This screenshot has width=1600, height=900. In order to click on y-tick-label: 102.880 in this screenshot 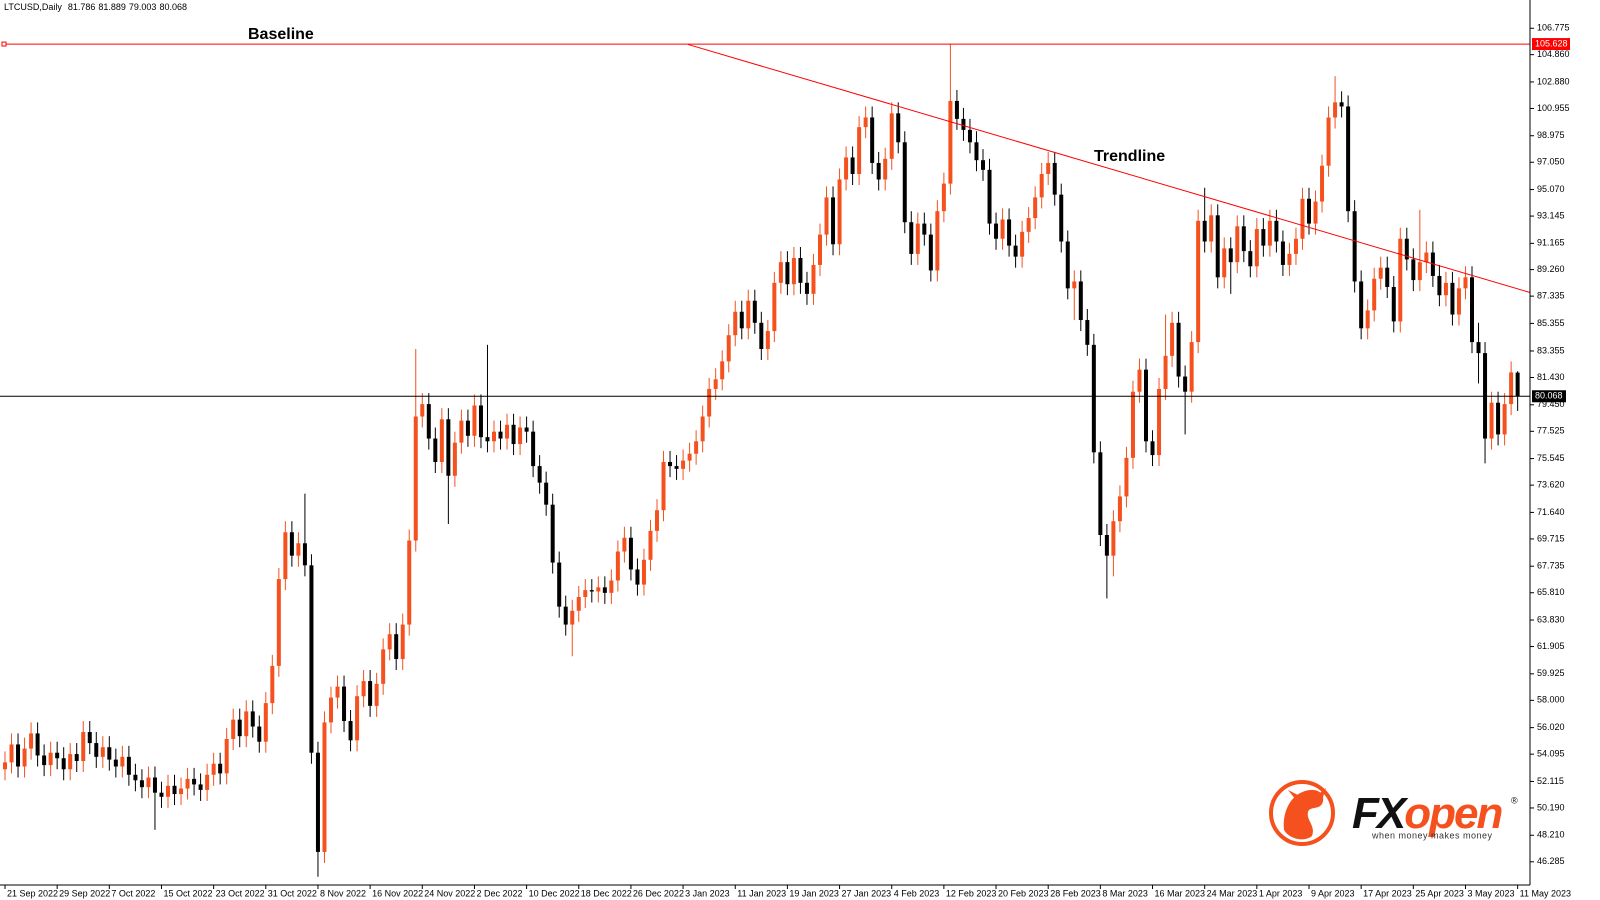, I will do `click(1553, 81)`.